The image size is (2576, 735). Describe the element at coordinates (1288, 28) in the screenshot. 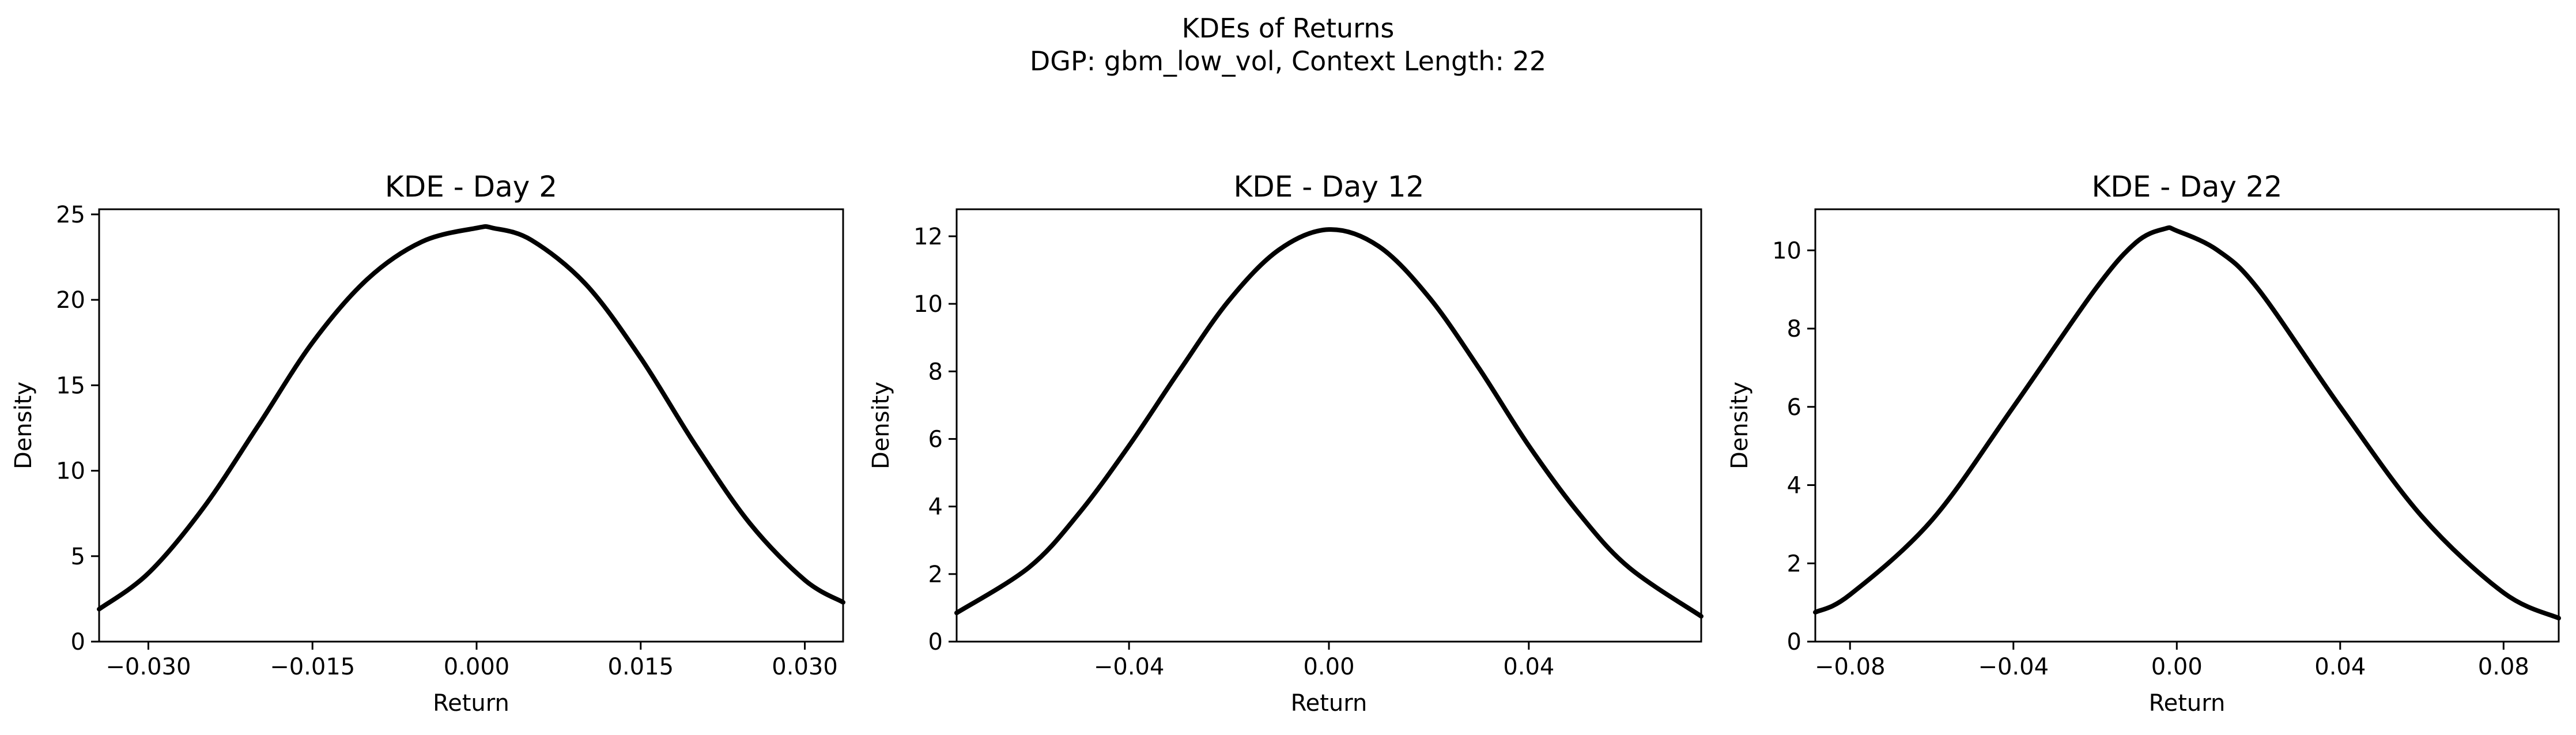

I see `figure-title-line1: KDEs of Returns` at that location.